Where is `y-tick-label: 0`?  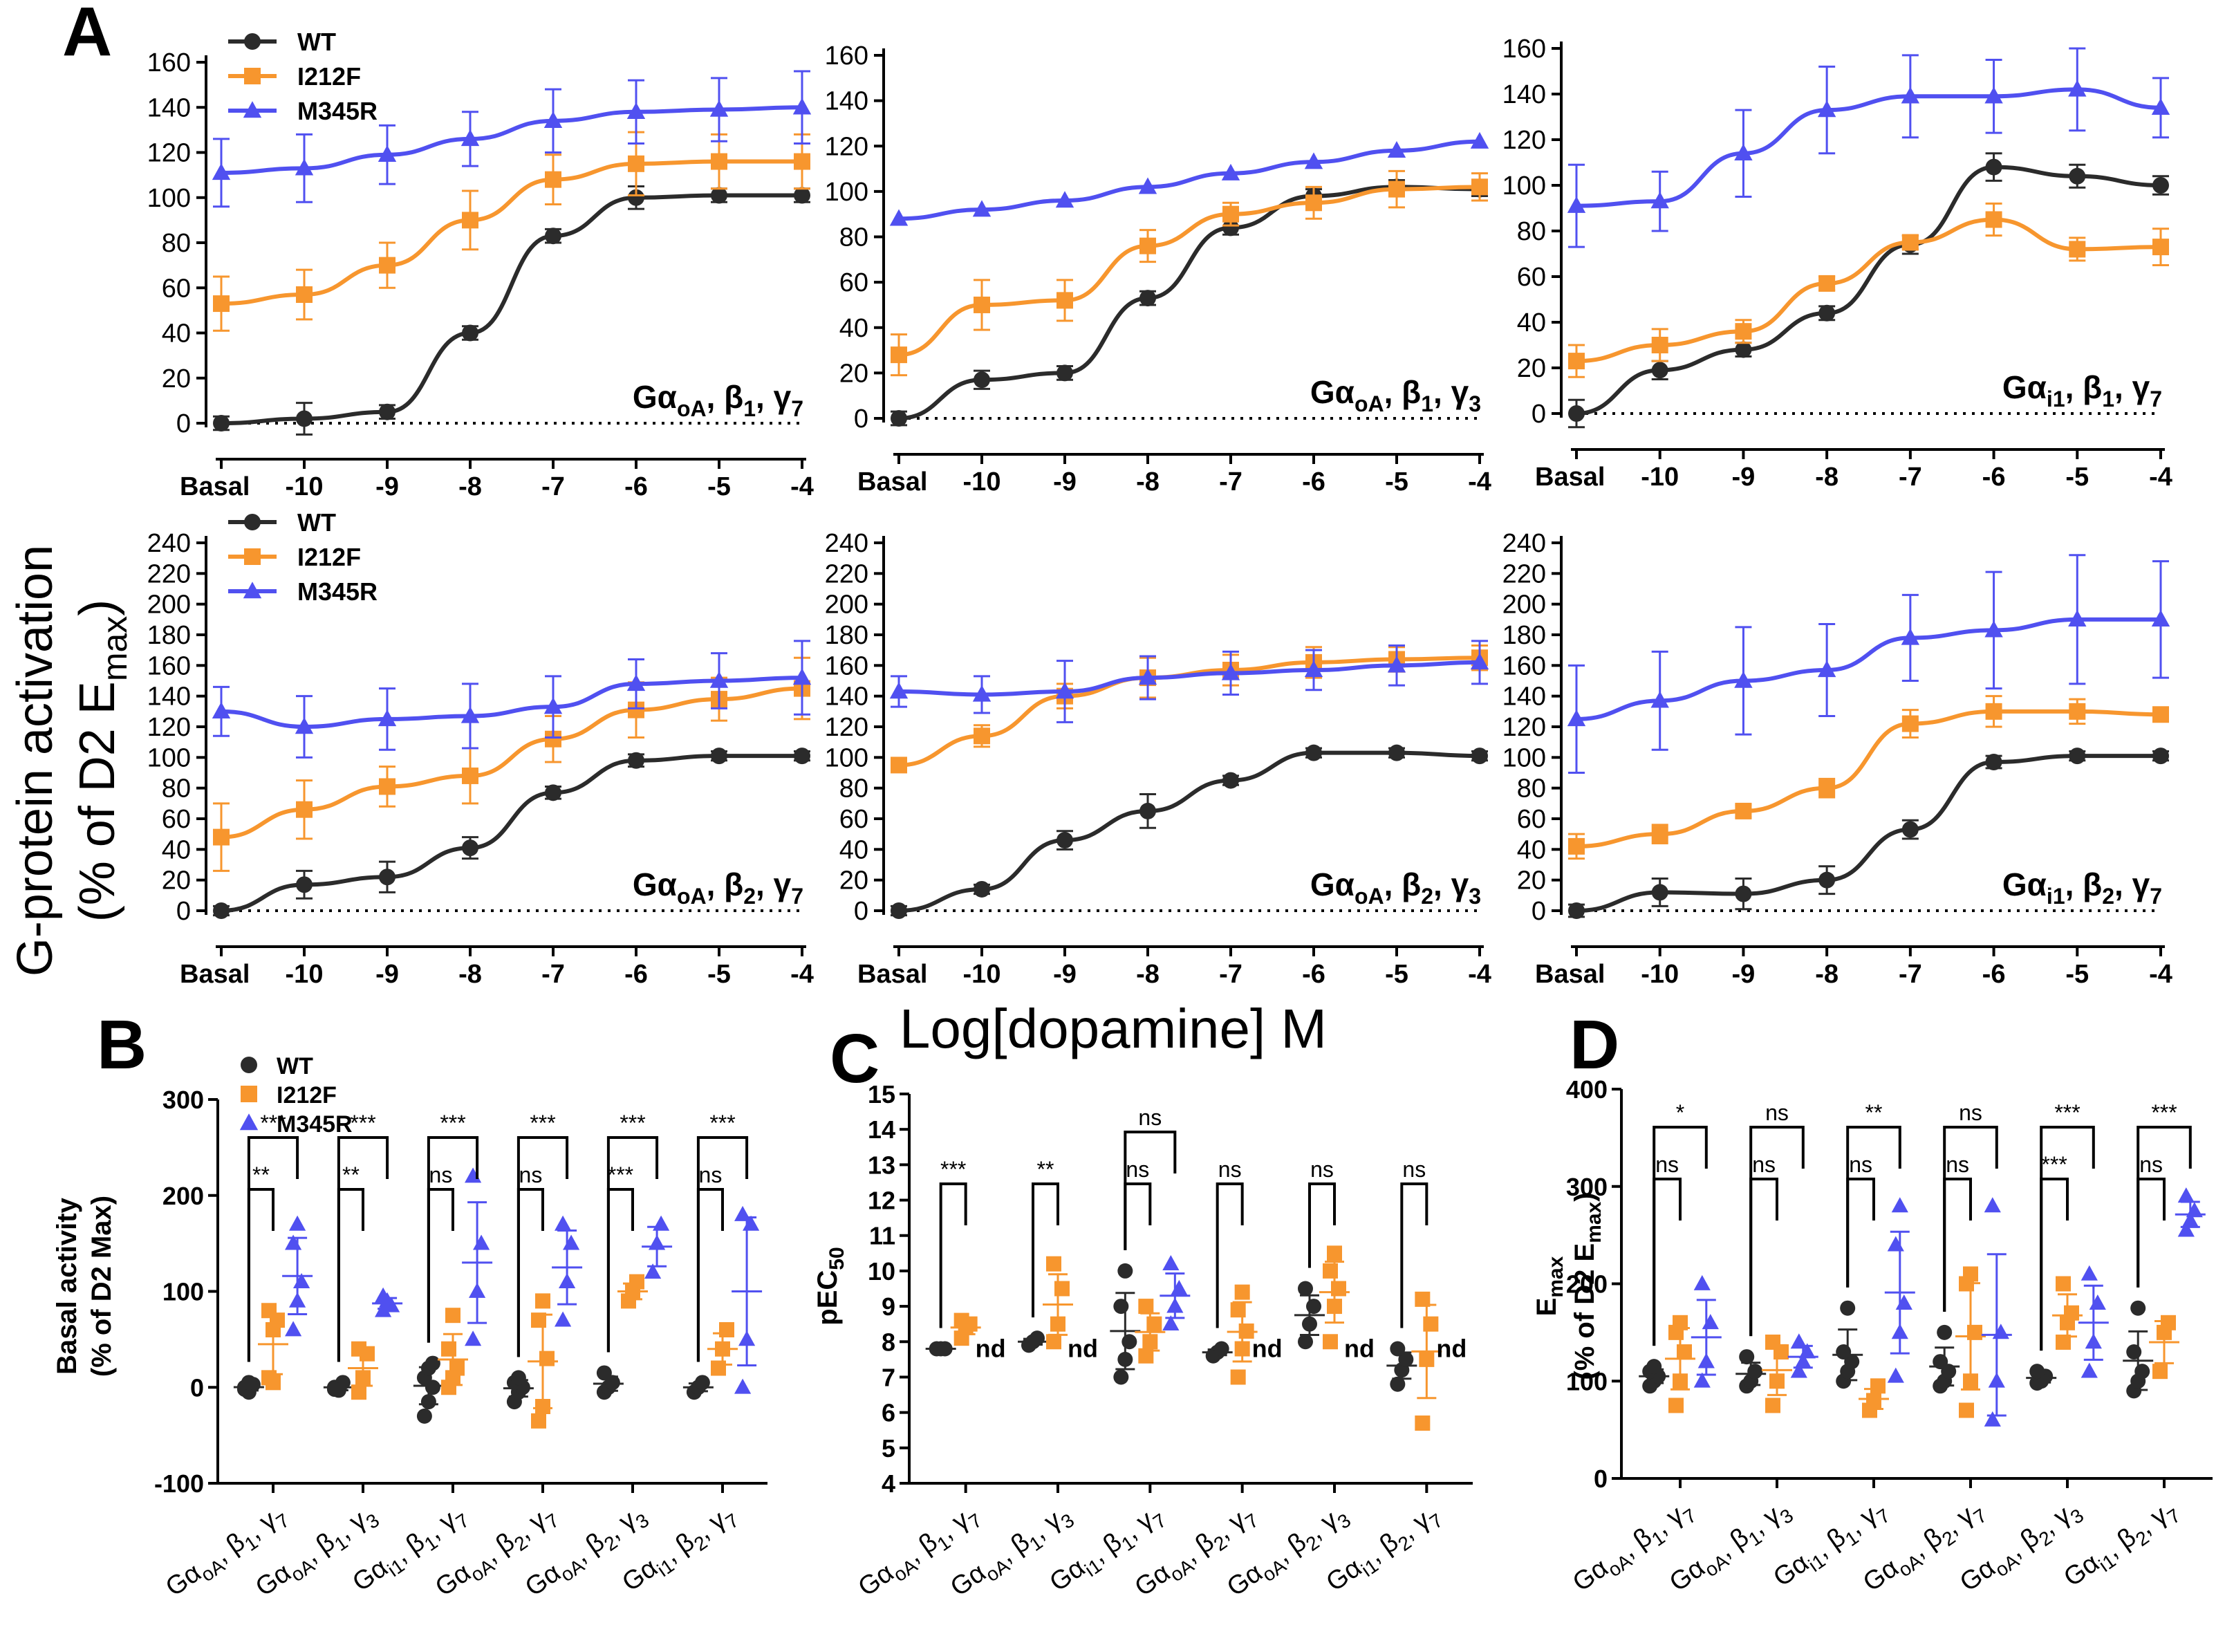 y-tick-label: 0 is located at coordinates (861, 420).